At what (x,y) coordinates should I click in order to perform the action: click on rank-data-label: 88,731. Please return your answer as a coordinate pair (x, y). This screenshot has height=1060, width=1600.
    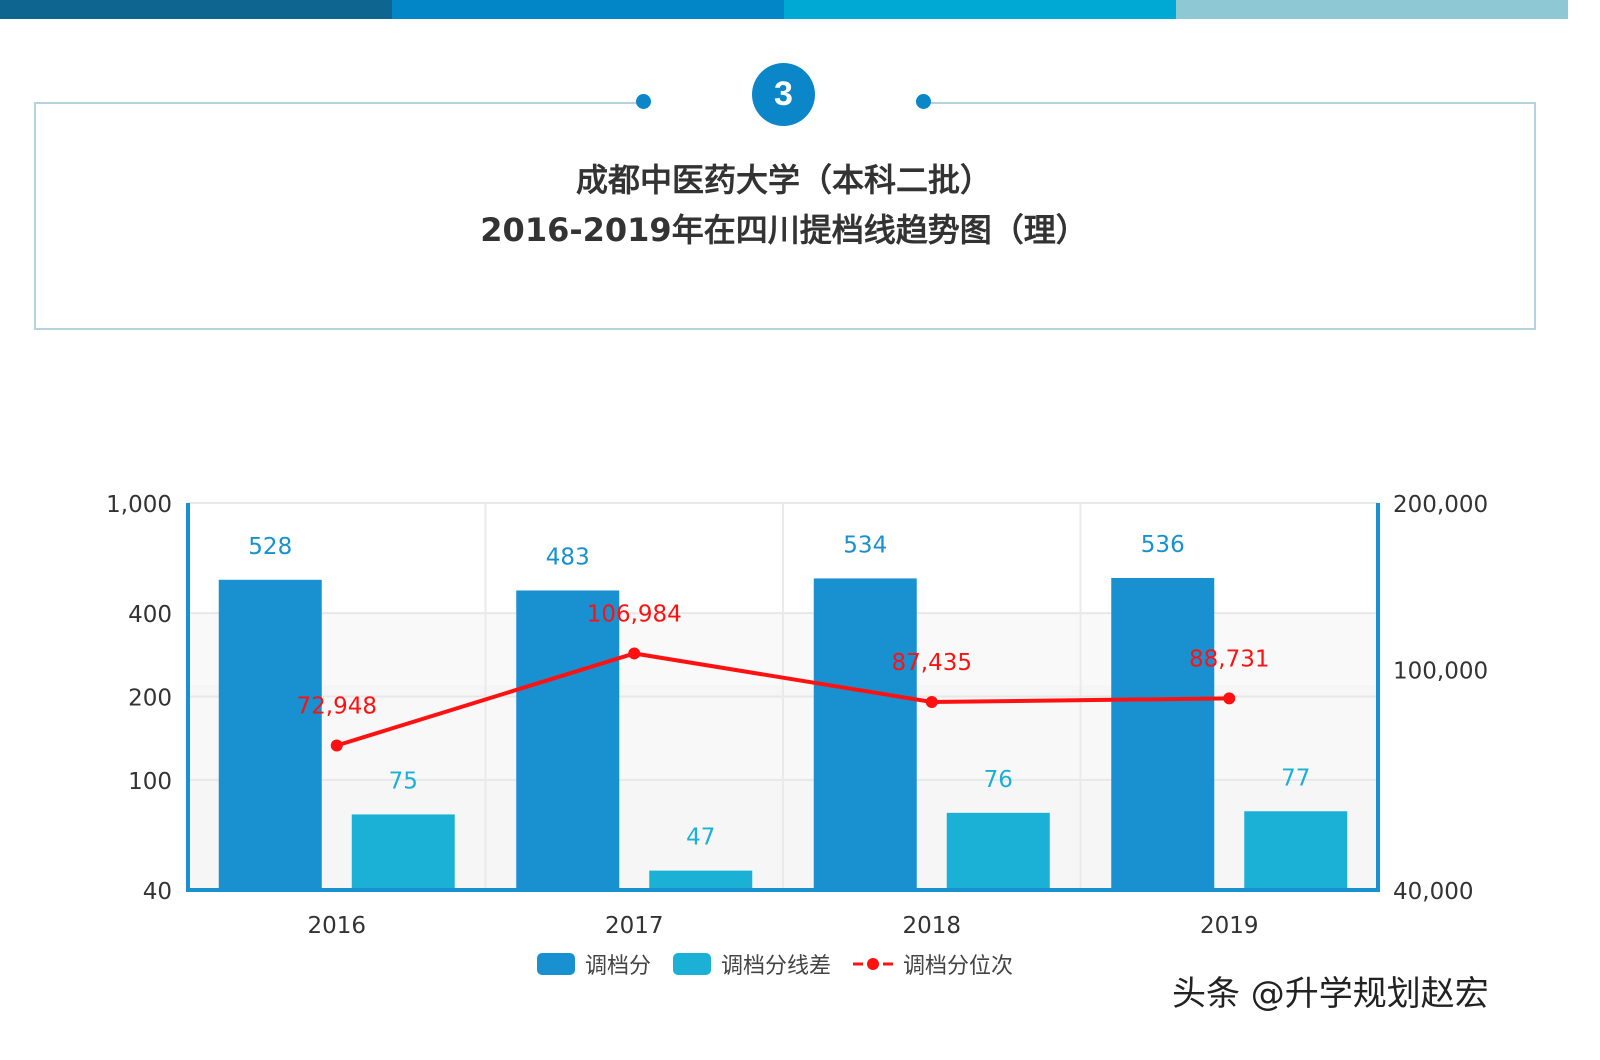
    Looking at the image, I should click on (1229, 659).